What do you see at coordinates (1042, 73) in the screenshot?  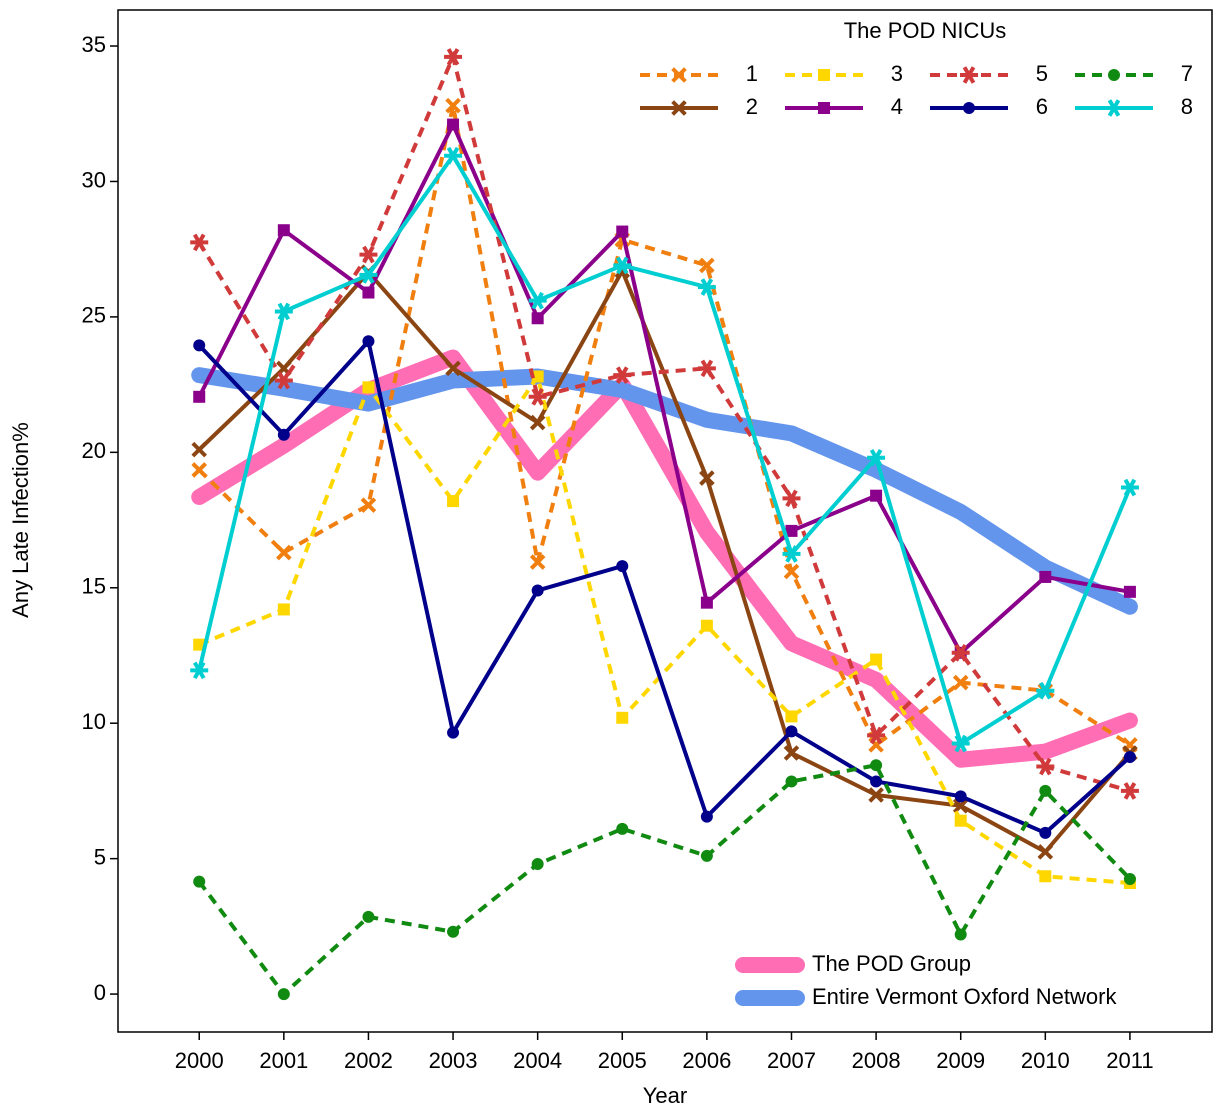 I see `legend-label: 5` at bounding box center [1042, 73].